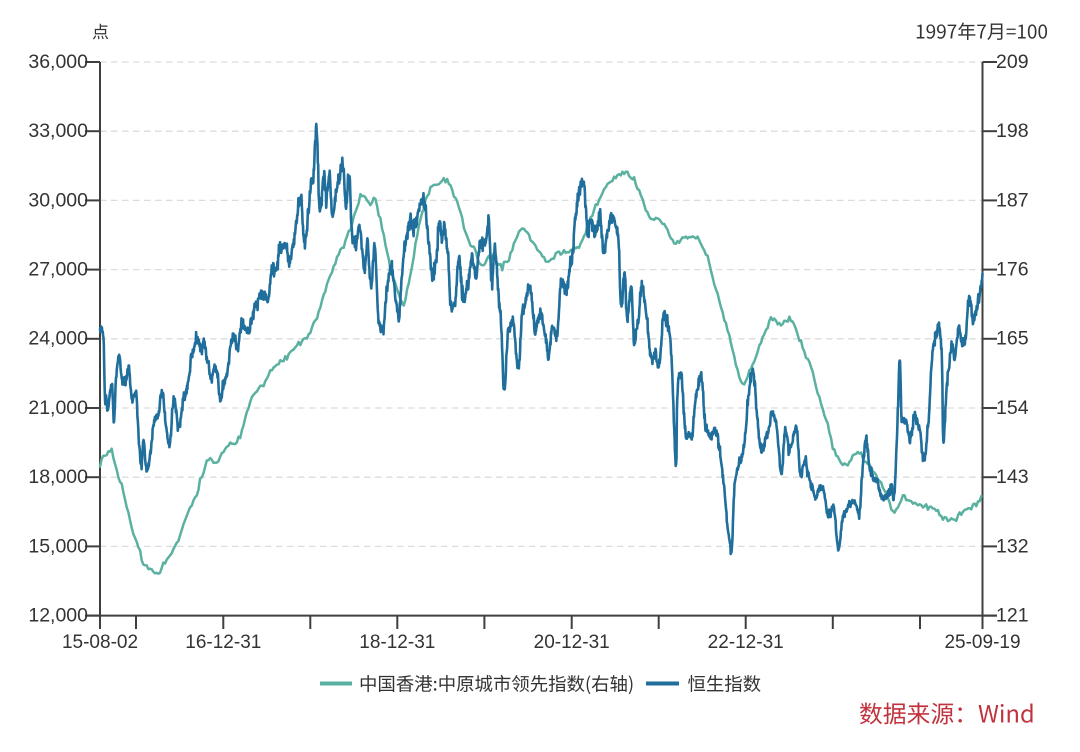 This screenshot has height=752, width=1080. Describe the element at coordinates (1012, 616) in the screenshot. I see `svg-text: 121` at that location.